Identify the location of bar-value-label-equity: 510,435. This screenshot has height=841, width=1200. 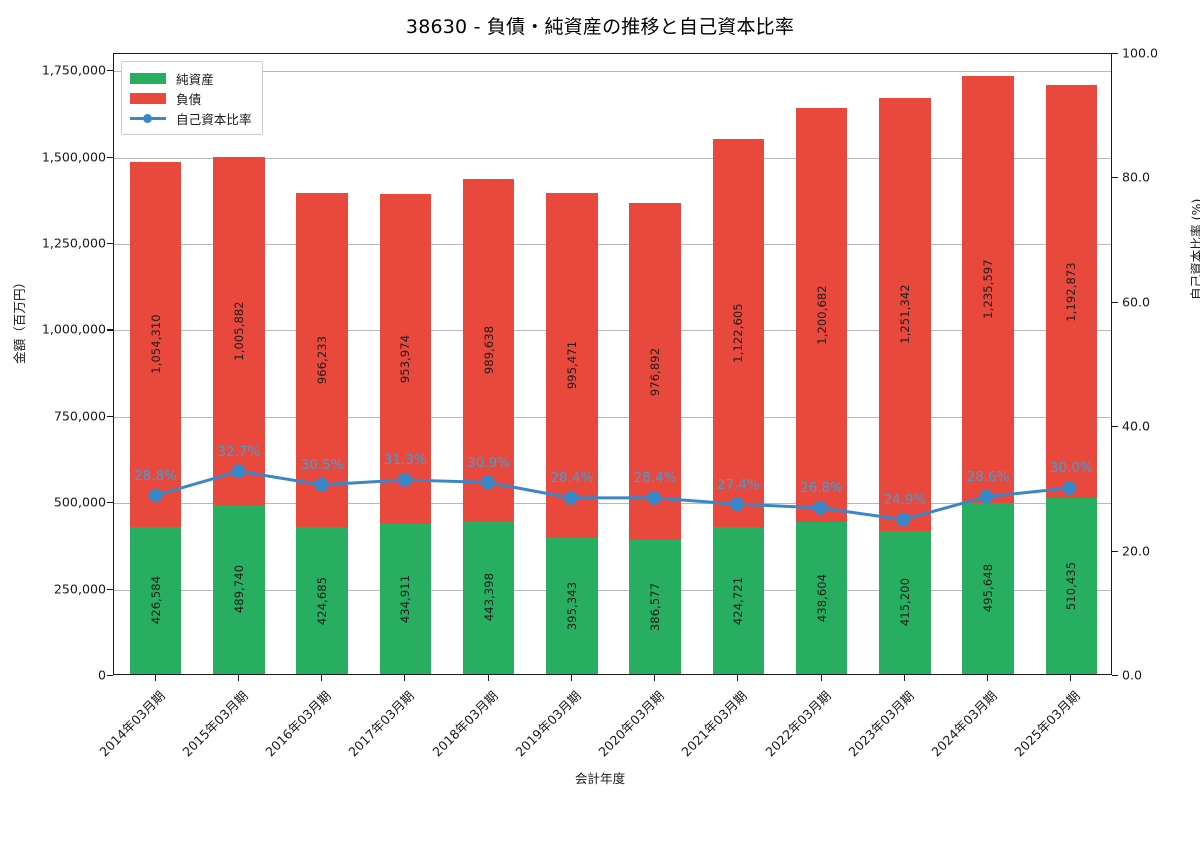
(1071, 585).